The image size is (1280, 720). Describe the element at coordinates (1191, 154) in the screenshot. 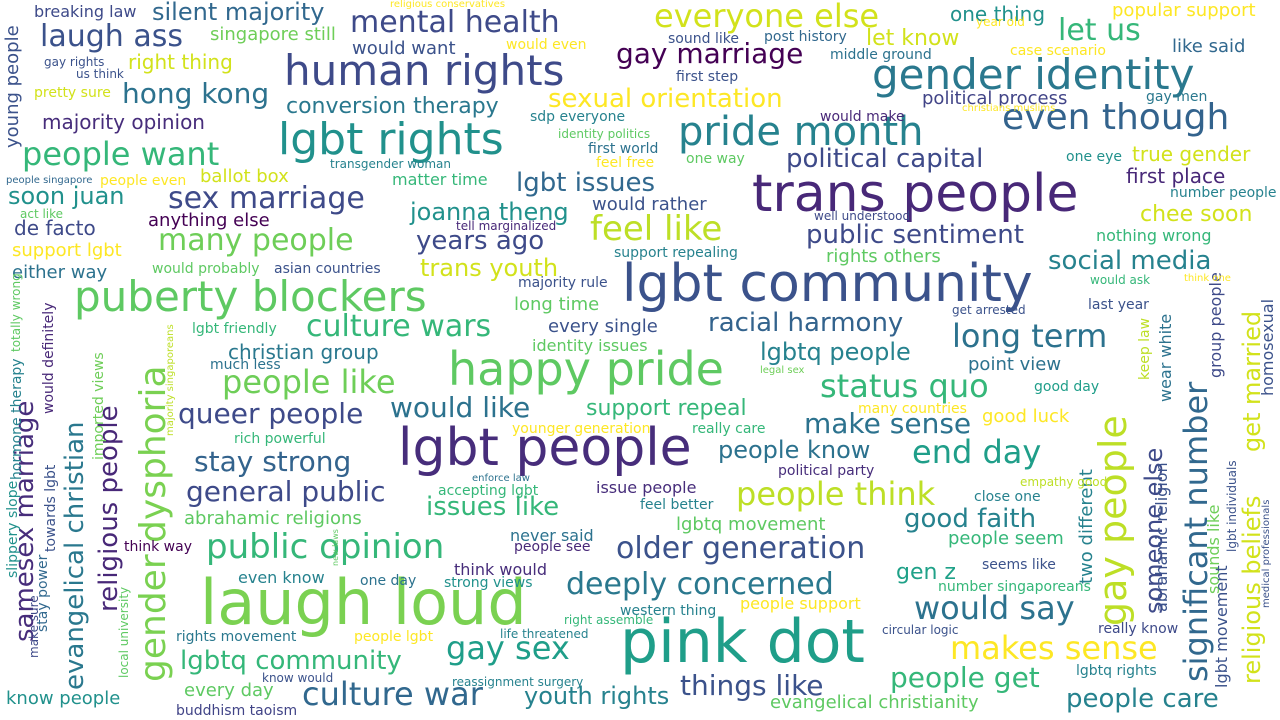

I see `word: true gender` at that location.